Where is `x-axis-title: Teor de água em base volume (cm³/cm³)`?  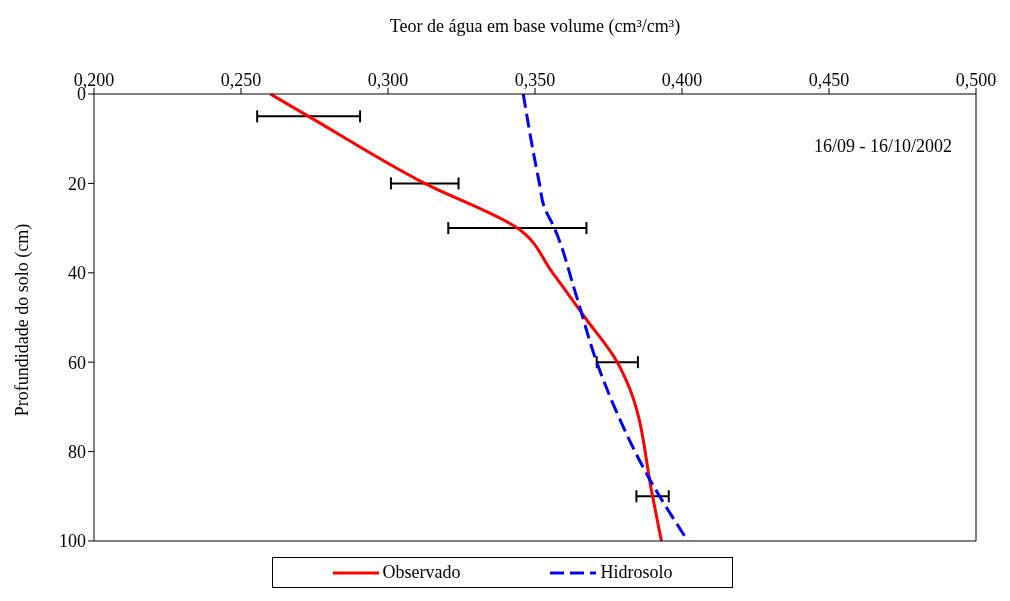
x-axis-title: Teor de água em base volume (cm³/cm³) is located at coordinates (535, 26).